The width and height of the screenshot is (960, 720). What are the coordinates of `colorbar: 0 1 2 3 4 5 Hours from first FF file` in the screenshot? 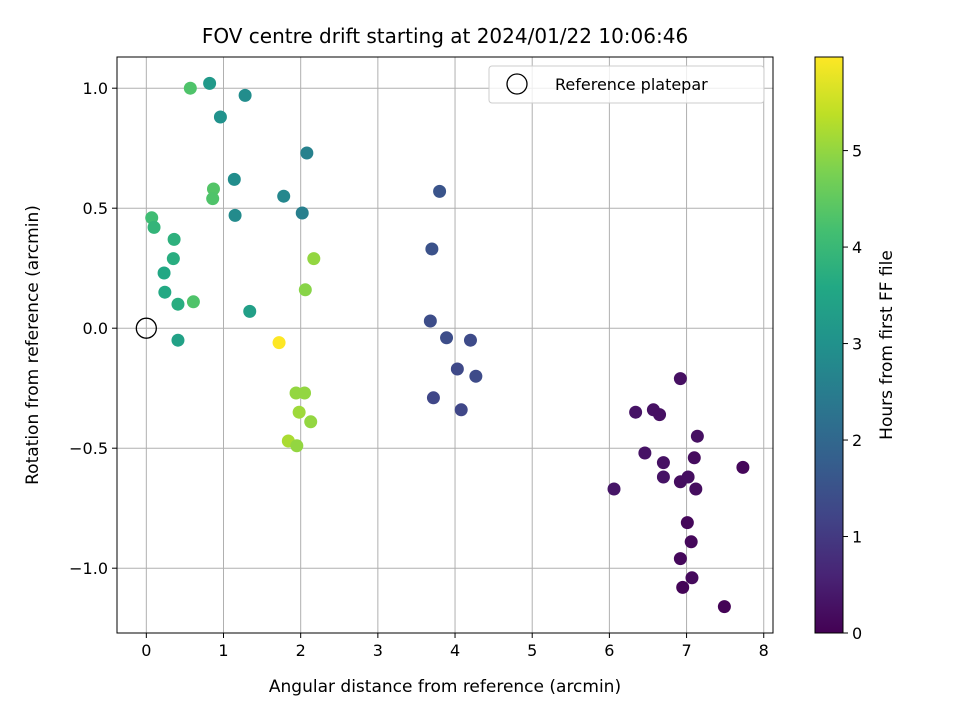 It's located at (855, 349).